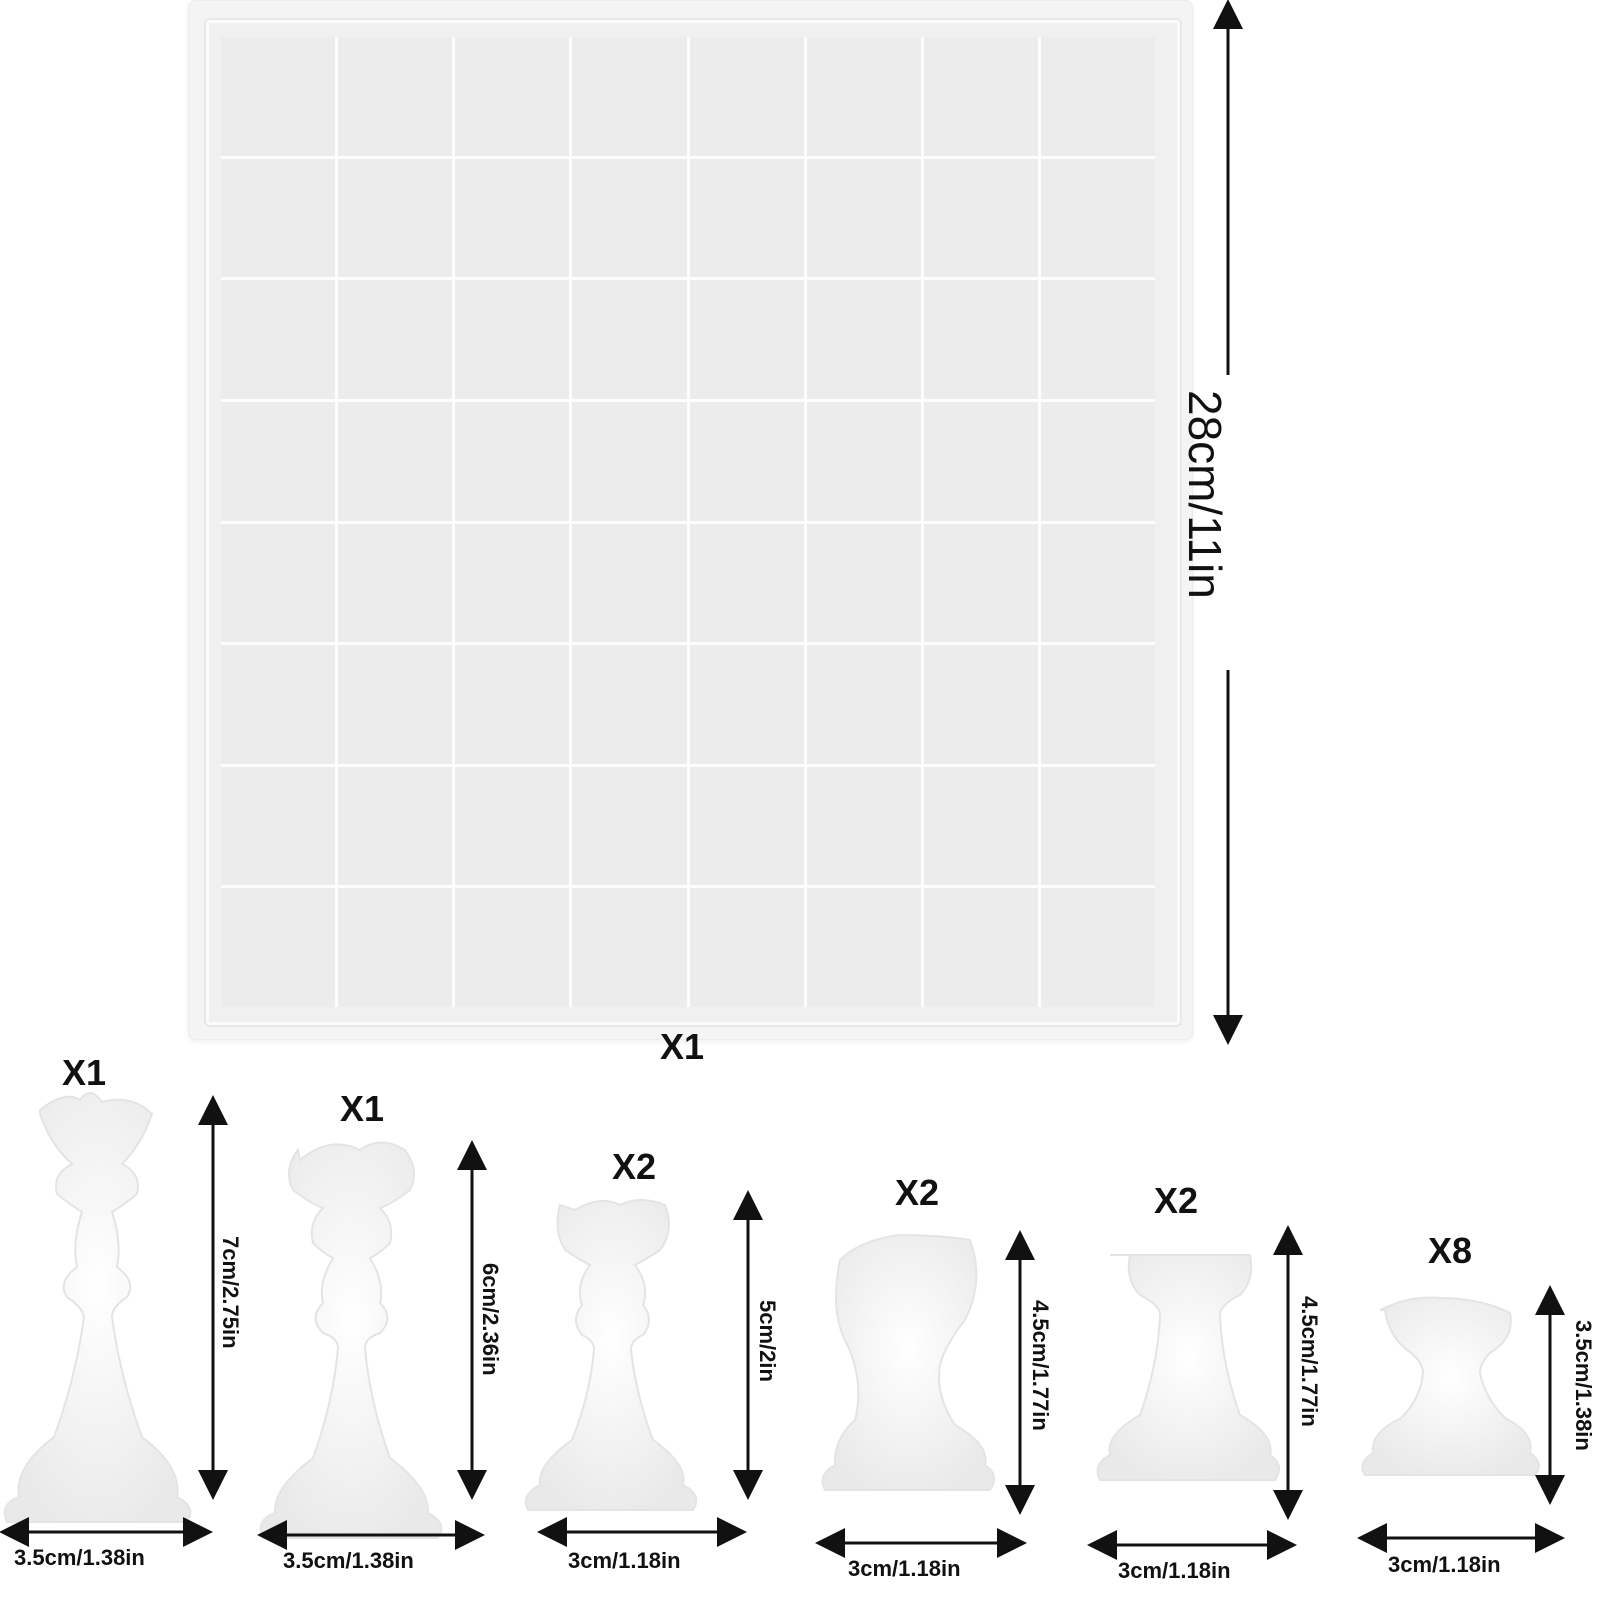 Image resolution: width=1600 pixels, height=1600 pixels. Describe the element at coordinates (1309, 1361) in the screenshot. I see `rook-height-label: 4.5cm/1.77in` at that location.